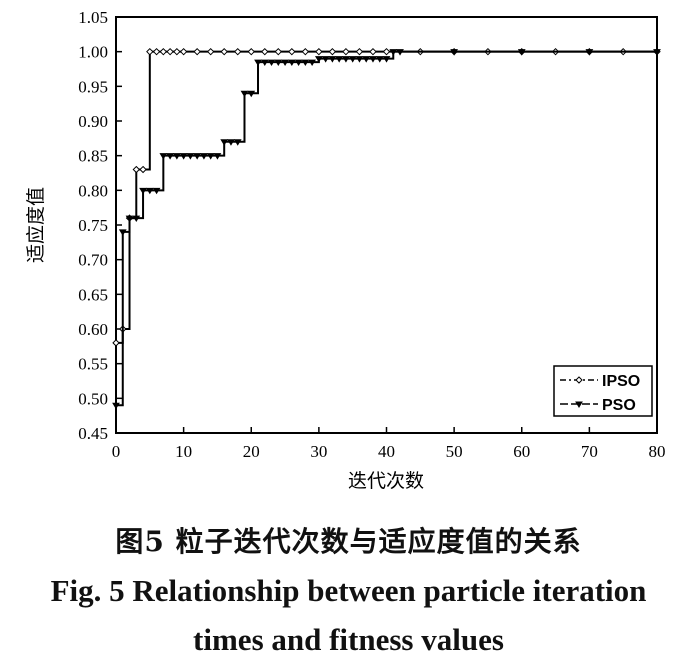 This screenshot has height=667, width=697. What do you see at coordinates (579, 404) in the screenshot?
I see `legend-marker-pso` at bounding box center [579, 404].